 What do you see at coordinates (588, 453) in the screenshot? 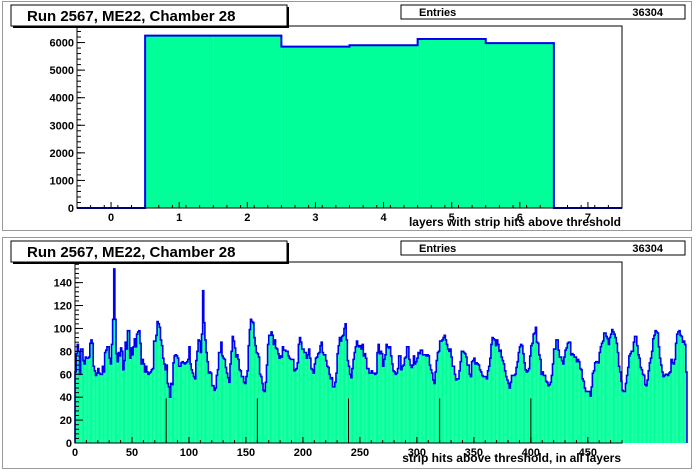
I see `bottom-x-tick-label-9: 450` at bounding box center [588, 453].